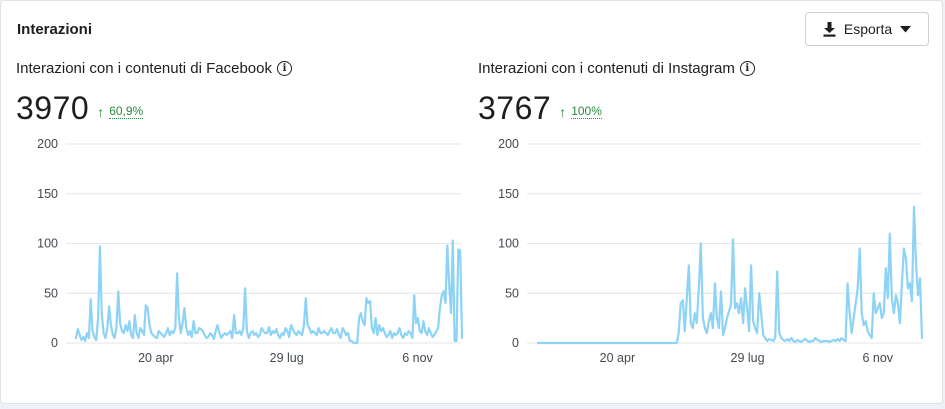 The width and height of the screenshot is (945, 409). I want to click on facebook-trend-value: 60,9%, so click(126, 111).